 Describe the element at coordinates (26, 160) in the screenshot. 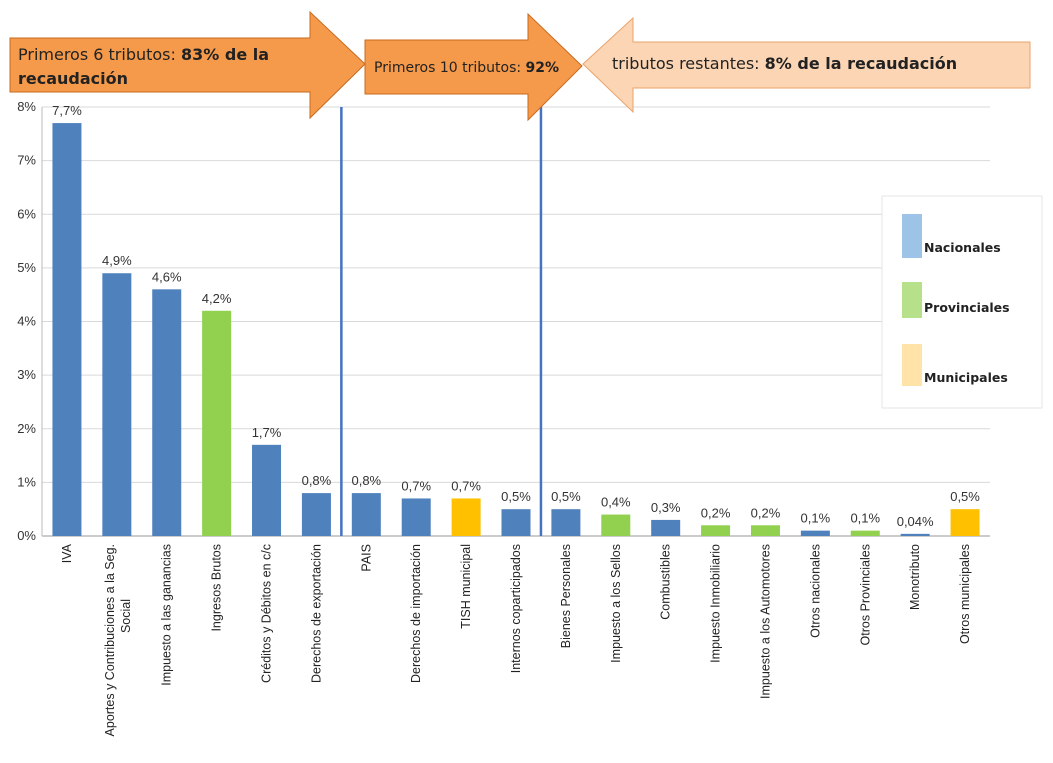

I see `y-tick-label: 7%` at that location.